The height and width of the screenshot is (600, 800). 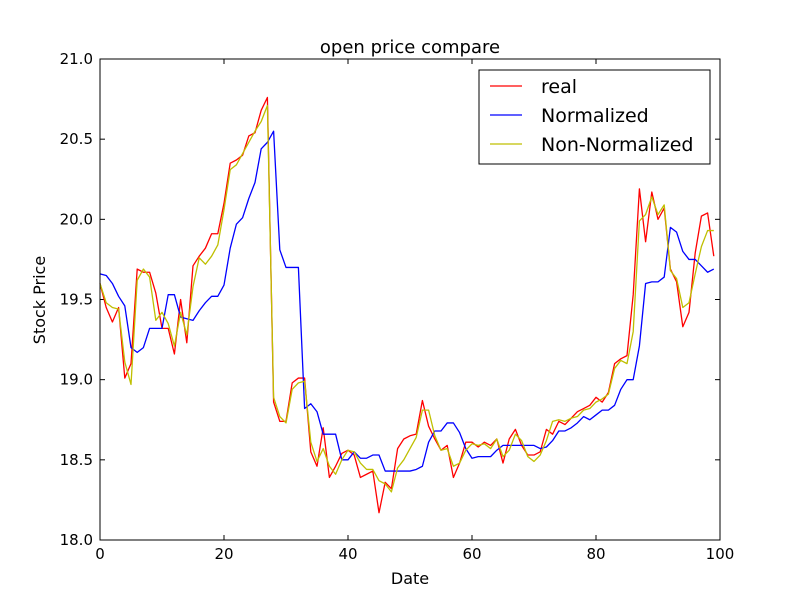 I want to click on y-tick-label: 19.5, so click(x=76, y=300).